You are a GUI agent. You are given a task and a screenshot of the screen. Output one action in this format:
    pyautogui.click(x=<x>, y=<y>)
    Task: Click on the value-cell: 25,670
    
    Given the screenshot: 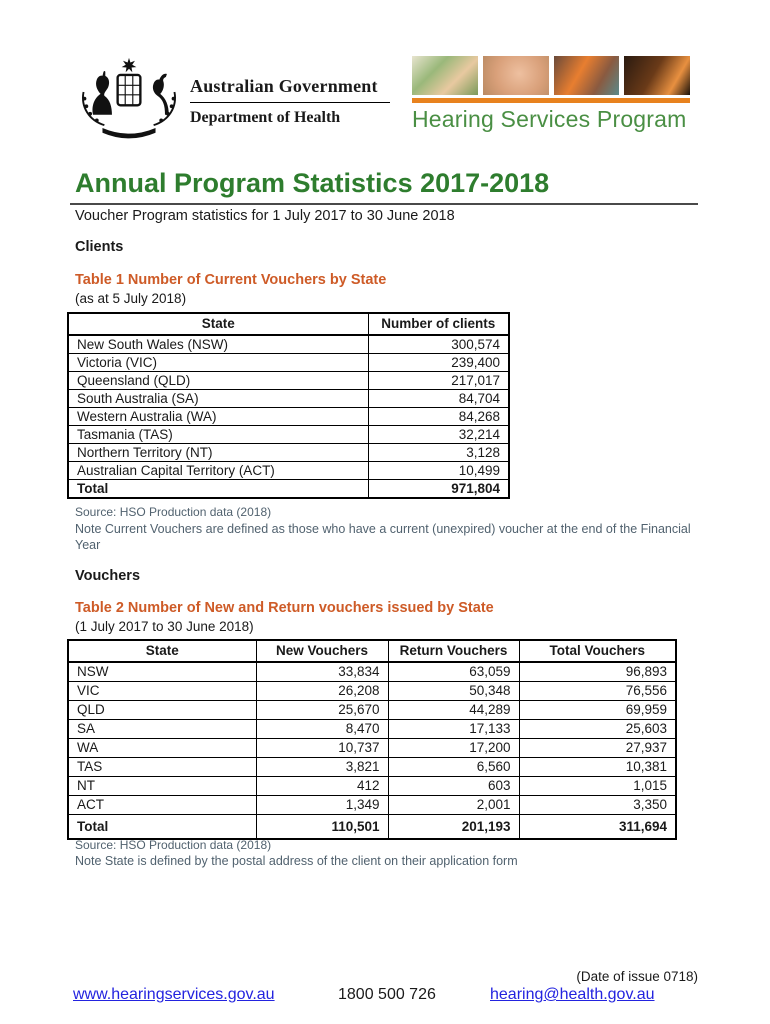 What is the action you would take?
    pyautogui.click(x=322, y=710)
    